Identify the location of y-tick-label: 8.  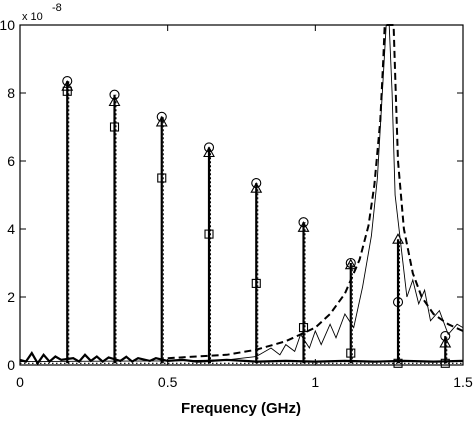
(11, 93).